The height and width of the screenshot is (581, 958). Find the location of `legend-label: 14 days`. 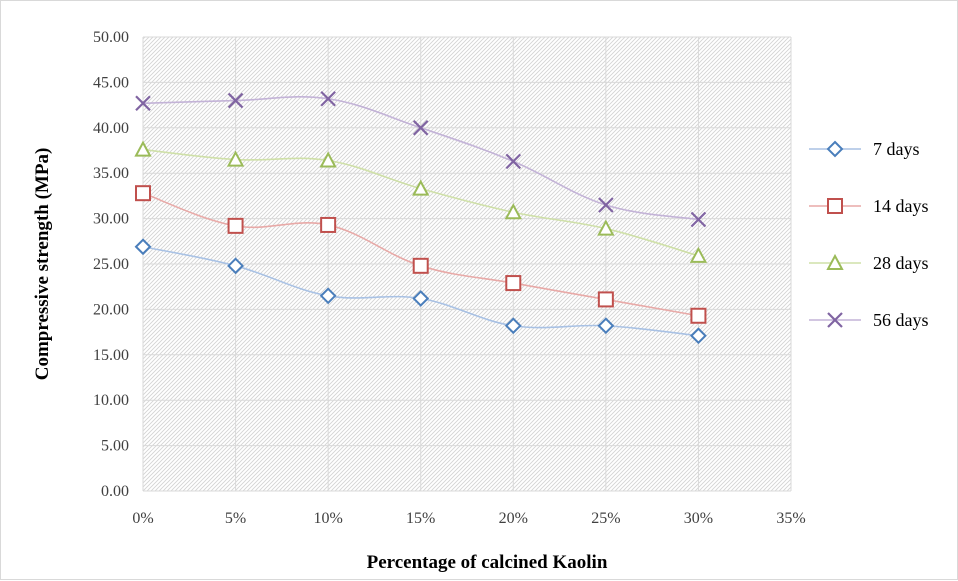

legend-label: 14 days is located at coordinates (901, 206).